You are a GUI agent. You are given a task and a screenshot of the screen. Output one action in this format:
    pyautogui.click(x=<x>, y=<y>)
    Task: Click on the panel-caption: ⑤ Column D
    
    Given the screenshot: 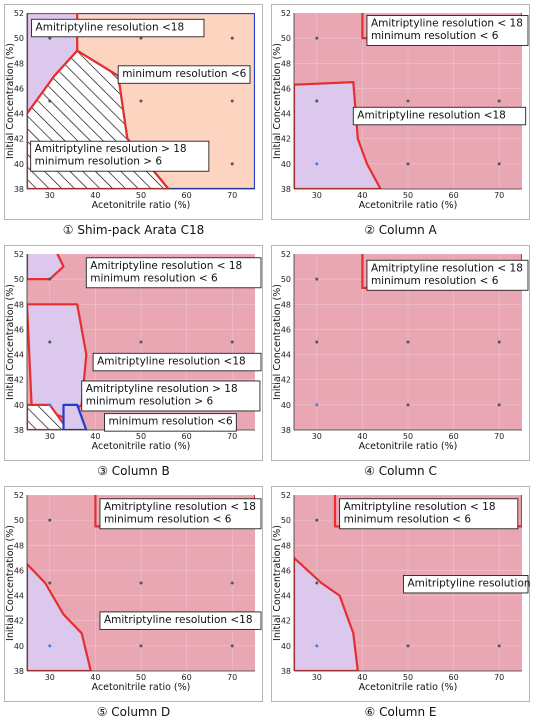 What is the action you would take?
    pyautogui.click(x=133, y=712)
    